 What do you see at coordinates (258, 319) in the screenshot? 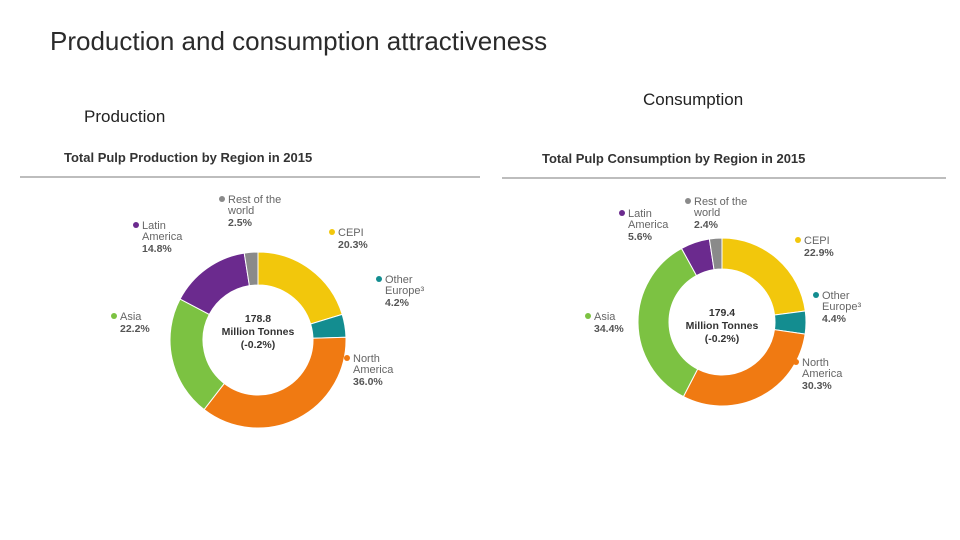
I see `center-text-line-0: 178.8` at bounding box center [258, 319].